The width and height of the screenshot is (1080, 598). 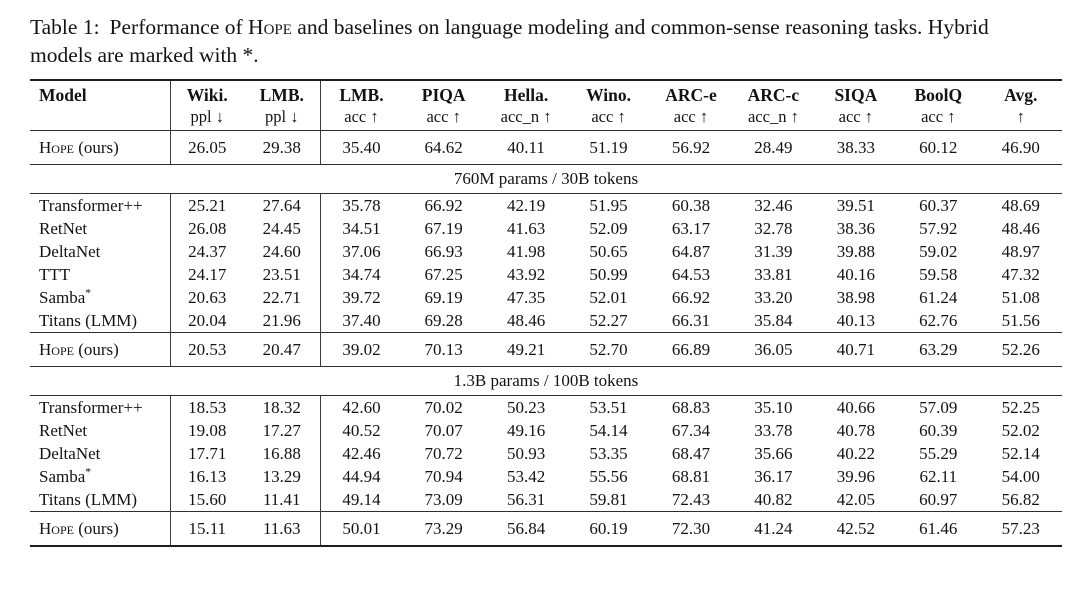 I want to click on metric-value: 62.76, so click(x=938, y=320).